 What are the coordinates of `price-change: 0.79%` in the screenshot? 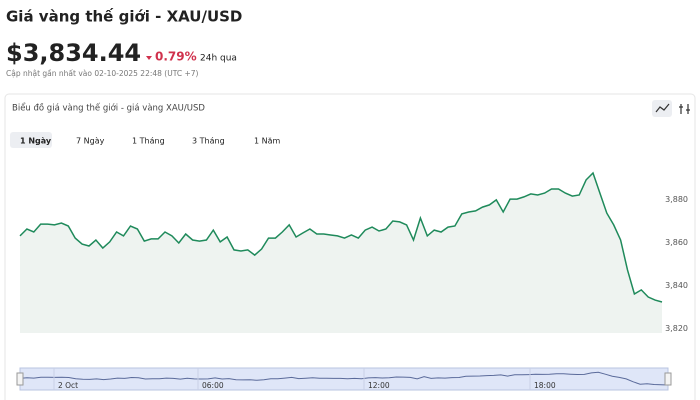 It's located at (176, 57).